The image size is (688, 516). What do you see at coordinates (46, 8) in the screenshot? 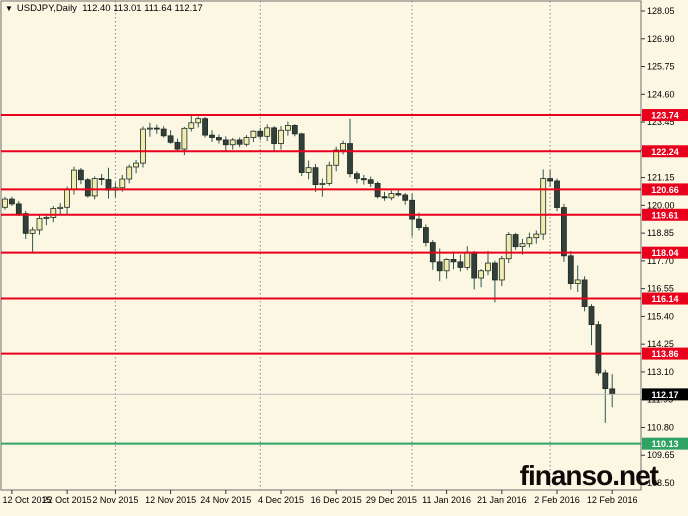
I see `chart-title-symbol: USDJPY,Daily` at bounding box center [46, 8].